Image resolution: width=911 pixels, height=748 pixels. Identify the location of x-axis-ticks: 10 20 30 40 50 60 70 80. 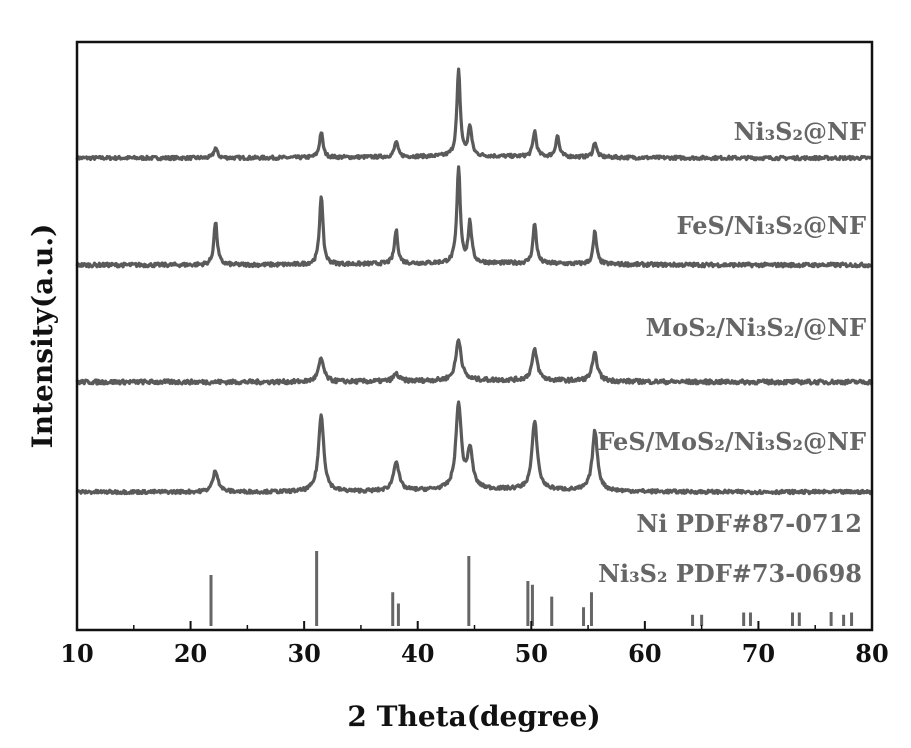
(474, 644).